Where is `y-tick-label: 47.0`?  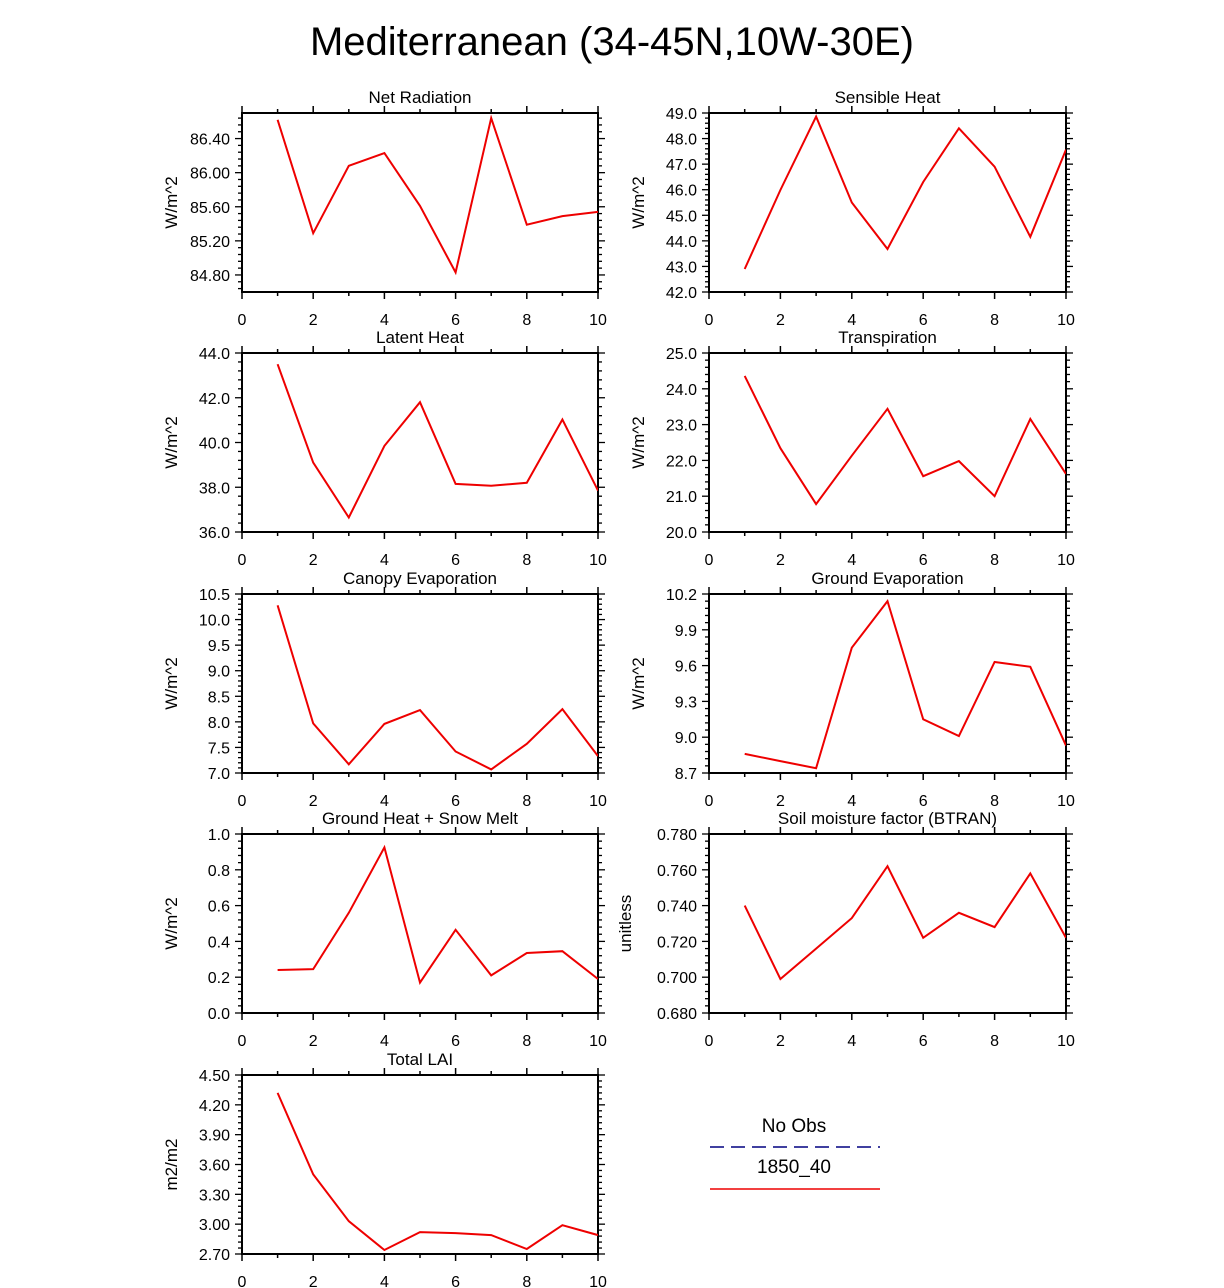
y-tick-label: 47.0 is located at coordinates (681, 165).